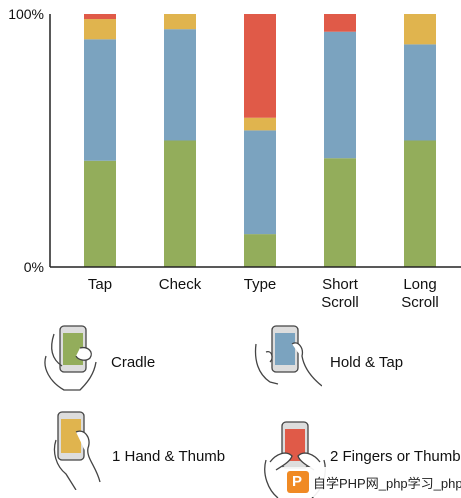 The height and width of the screenshot is (498, 461). Describe the element at coordinates (395, 456) in the screenshot. I see `legend-label-two-fingers-thumbs: 2 Fingers or Thumbs` at that location.